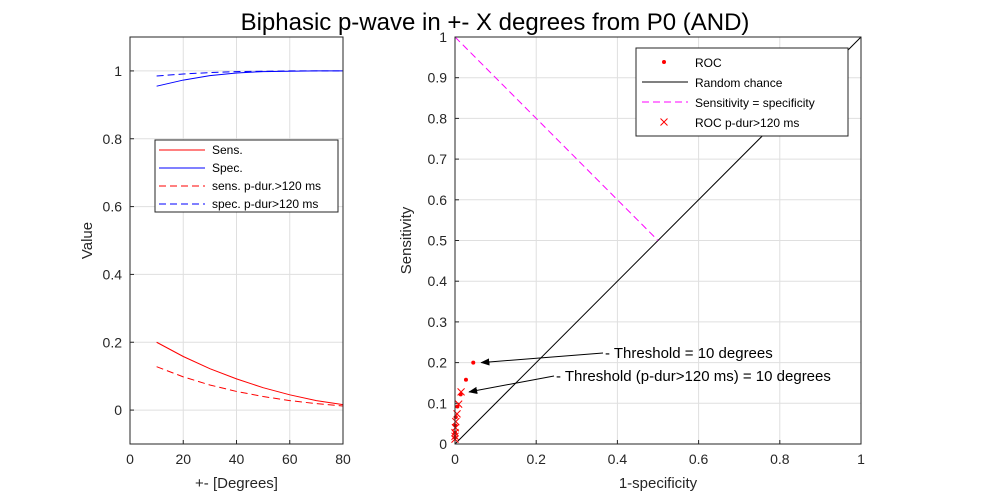  Describe the element at coordinates (183, 459) in the screenshot. I see `x-tick-label: 20` at that location.